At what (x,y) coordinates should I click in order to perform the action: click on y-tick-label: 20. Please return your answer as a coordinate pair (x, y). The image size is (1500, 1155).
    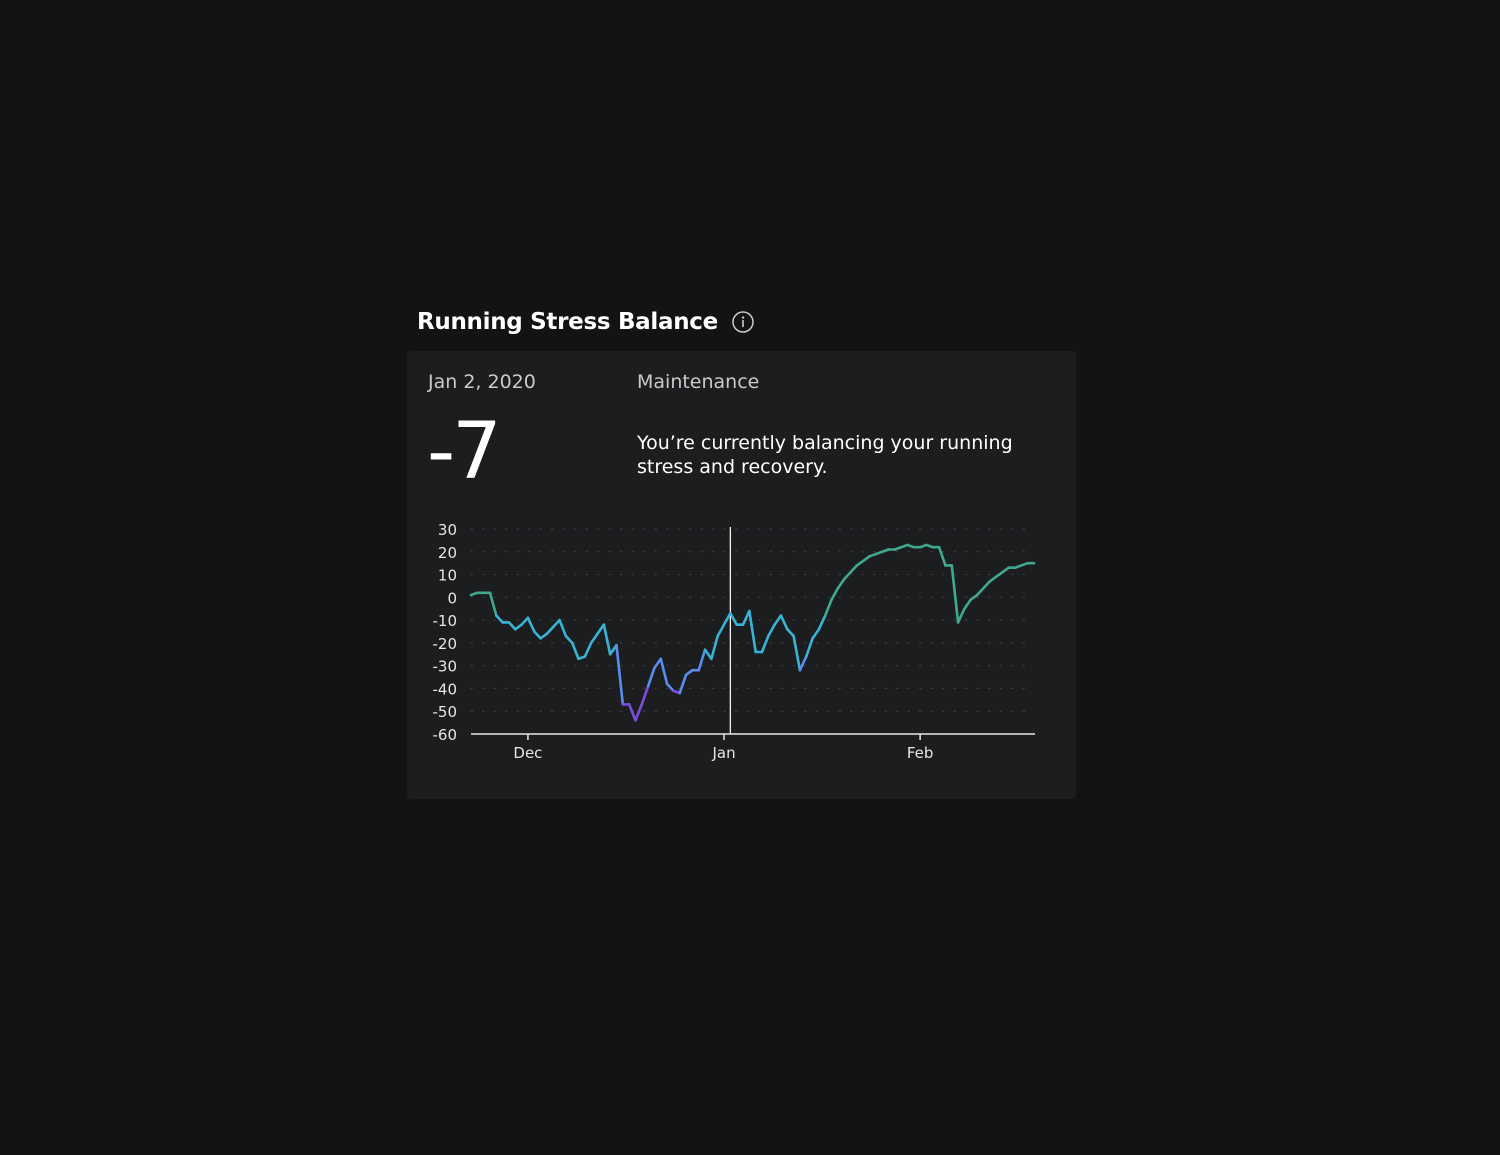
    Looking at the image, I should click on (447, 553).